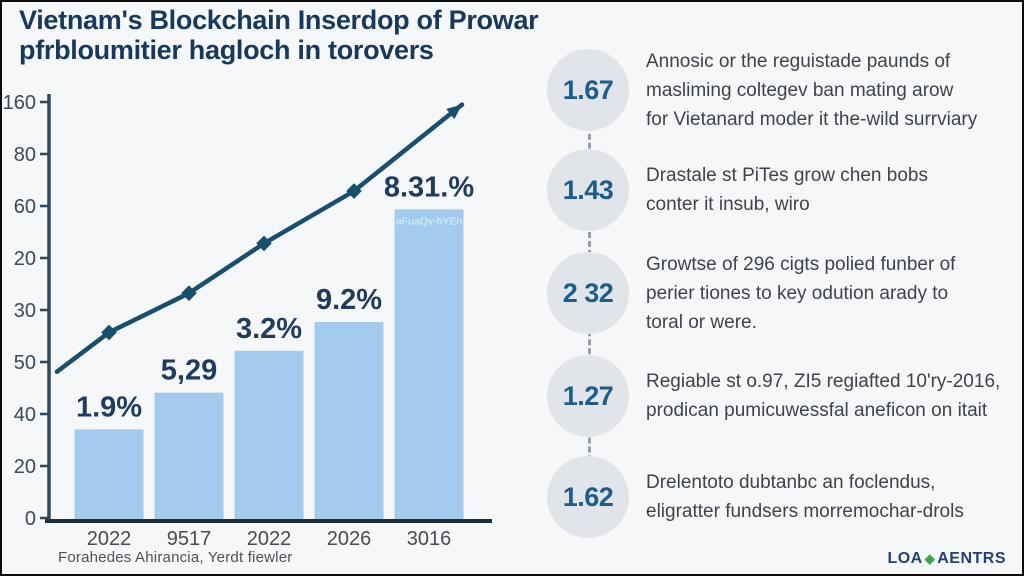  I want to click on number-badge: 1.27, so click(588, 396).